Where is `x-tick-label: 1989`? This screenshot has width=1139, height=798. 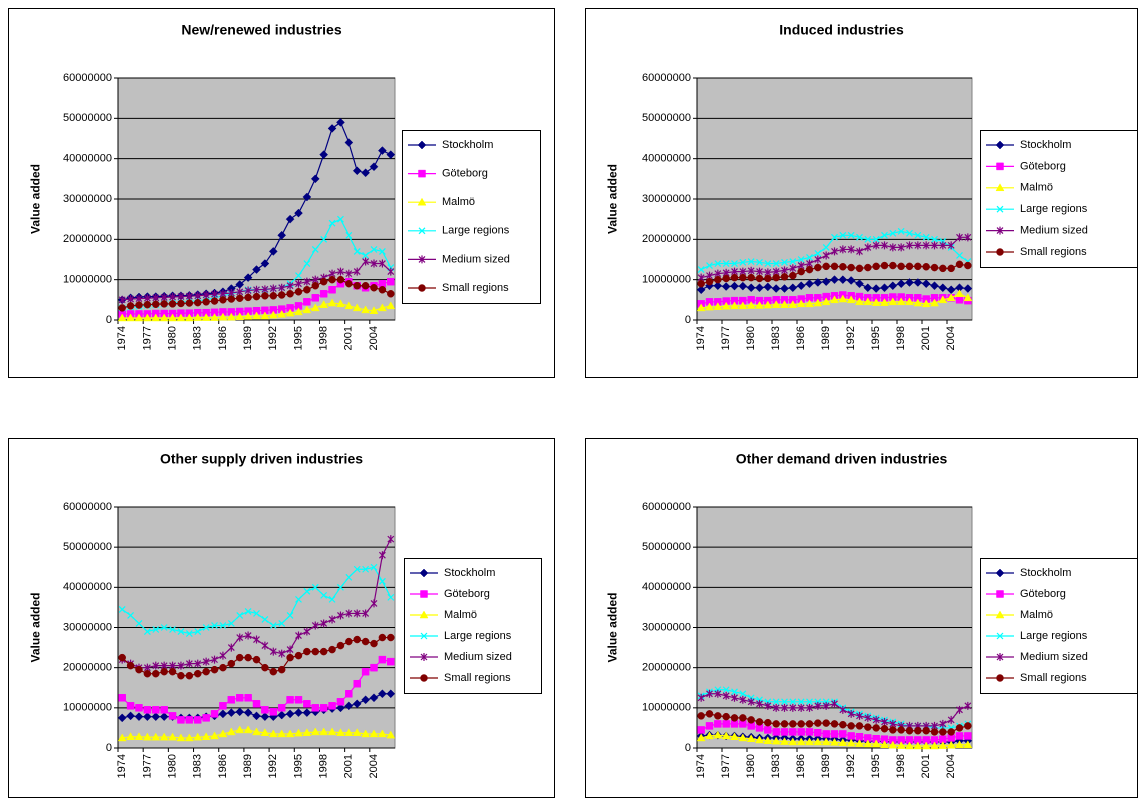
x-tick-label: 1989 is located at coordinates (826, 338).